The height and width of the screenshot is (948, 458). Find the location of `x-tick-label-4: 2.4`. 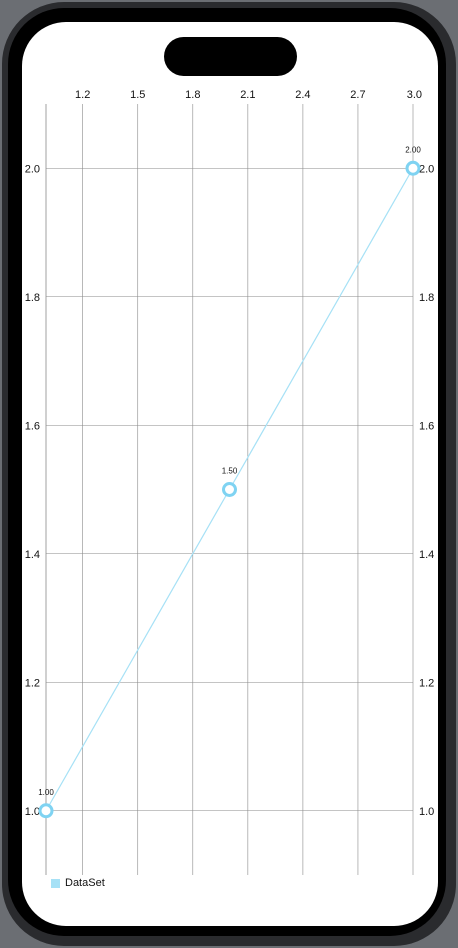

x-tick-label-4: 2.4 is located at coordinates (302, 95).